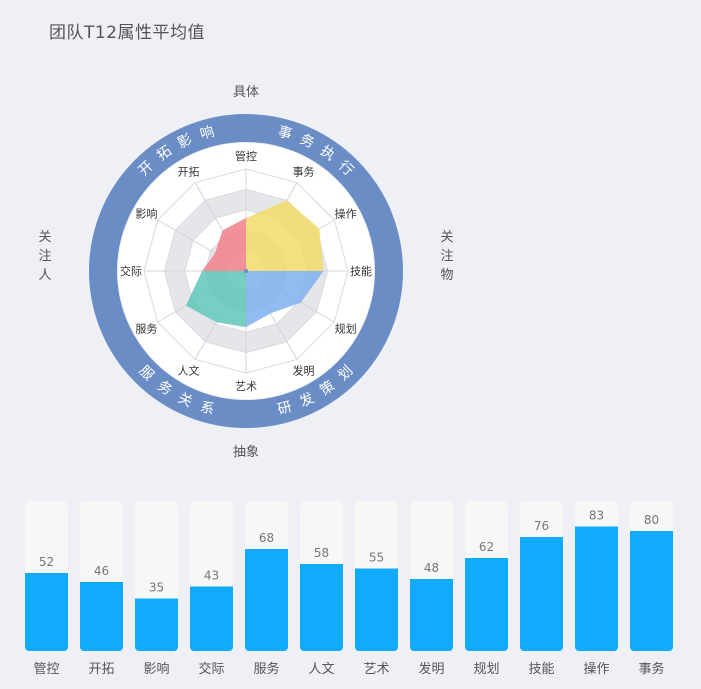 The image size is (701, 689). I want to click on axis-label-left-char: 注, so click(44, 256).